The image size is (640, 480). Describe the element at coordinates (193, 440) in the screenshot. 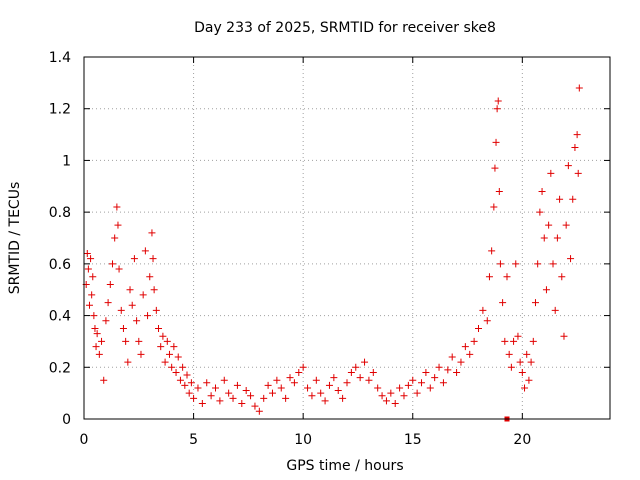

I see `x-tick-label: 5` at that location.